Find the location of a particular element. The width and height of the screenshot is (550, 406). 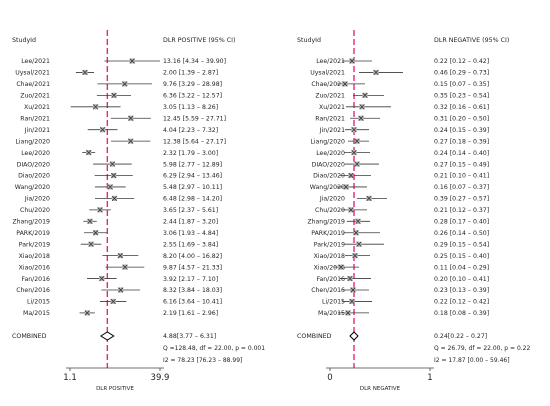

study-ci-text: 8.32 [3.84 – 18.03] is located at coordinates (192, 290).